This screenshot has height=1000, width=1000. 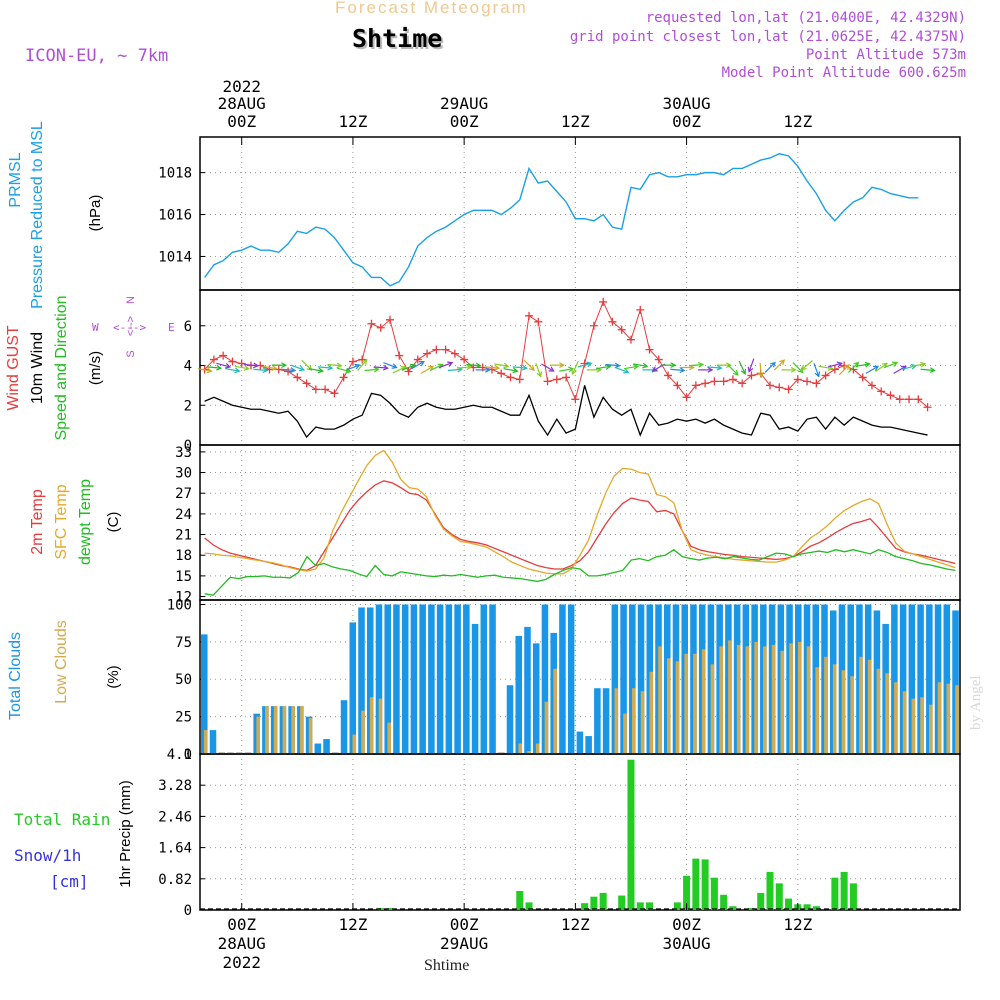 What do you see at coordinates (183, 515) in the screenshot?
I see `y-tick-label: 24` at bounding box center [183, 515].